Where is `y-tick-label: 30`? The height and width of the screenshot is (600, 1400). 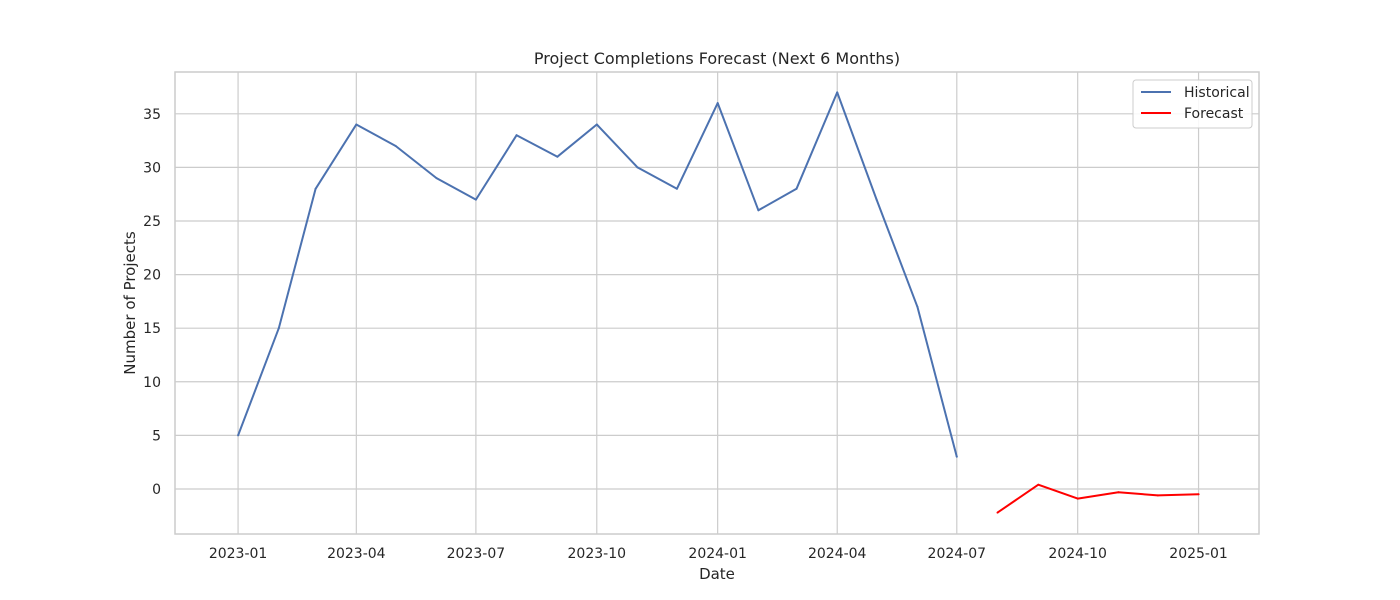
y-tick-label: 30 is located at coordinates (152, 168).